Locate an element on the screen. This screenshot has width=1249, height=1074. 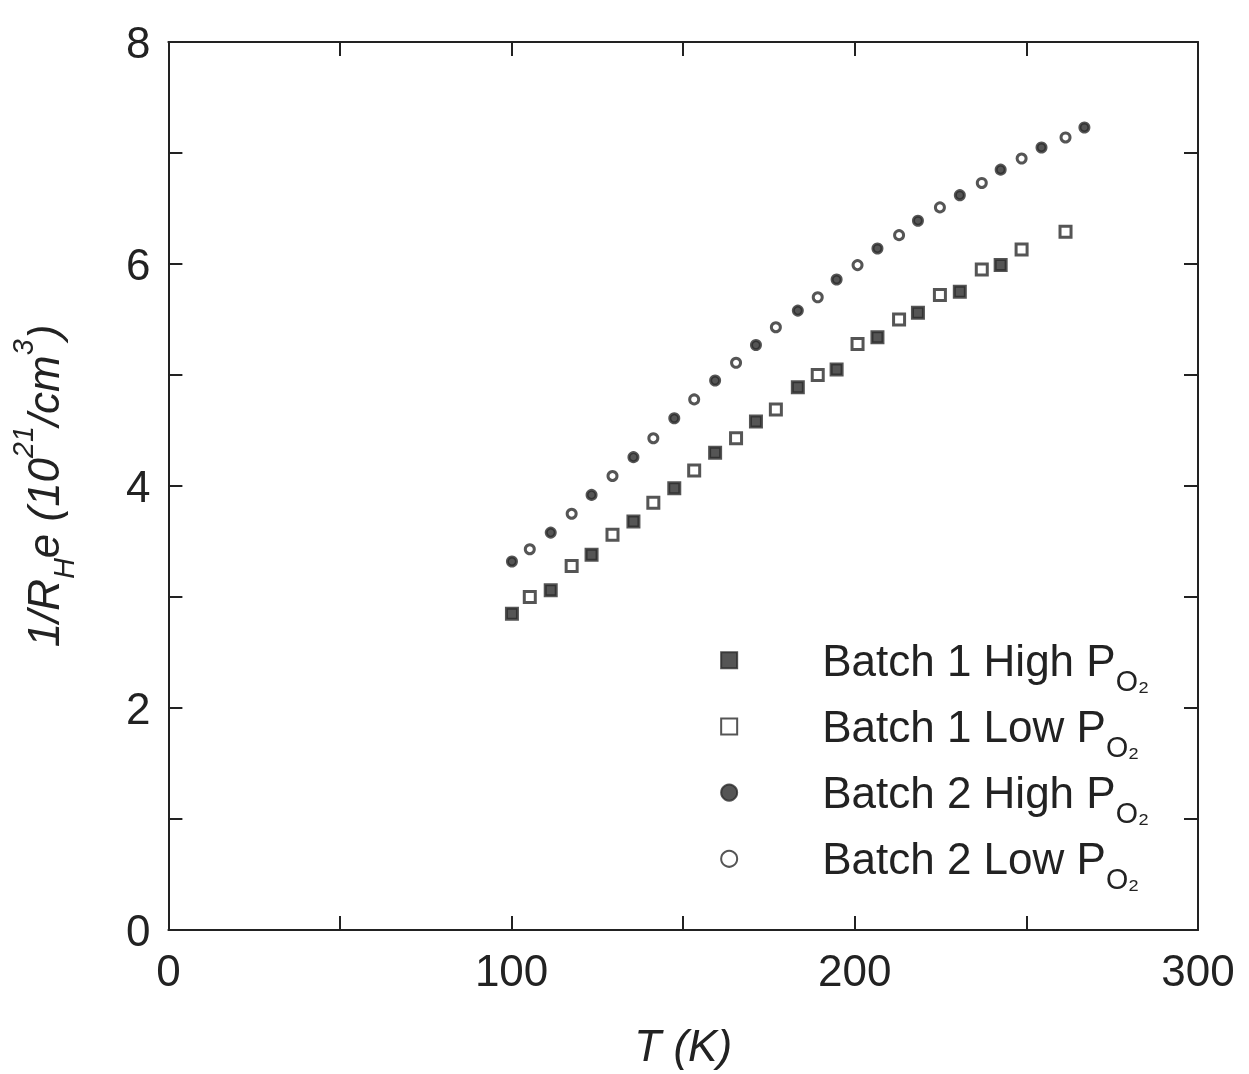
y-tick-label: 6 is located at coordinates (138, 264).